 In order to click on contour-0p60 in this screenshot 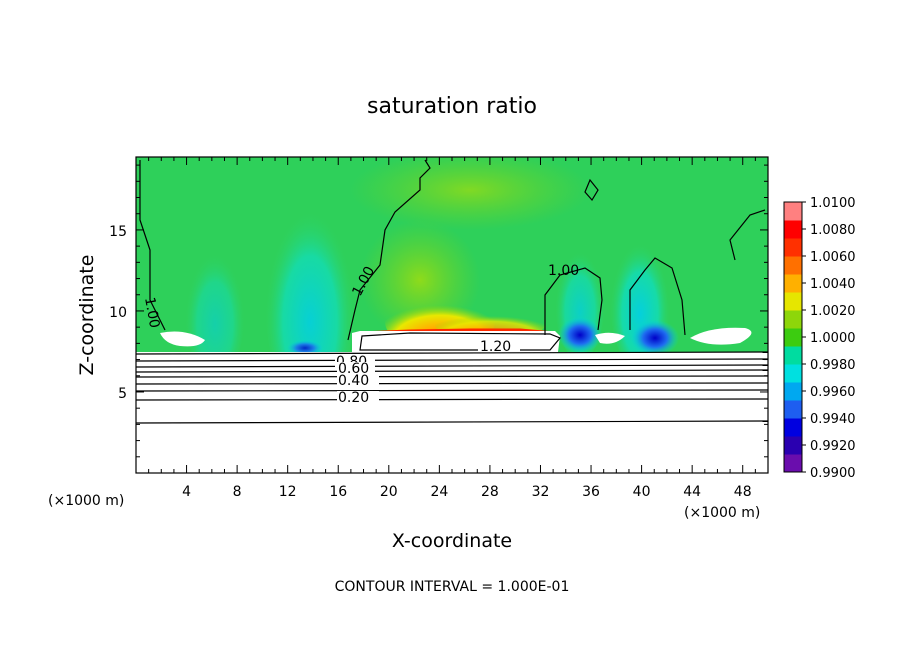, I will do `click(452, 371)`.